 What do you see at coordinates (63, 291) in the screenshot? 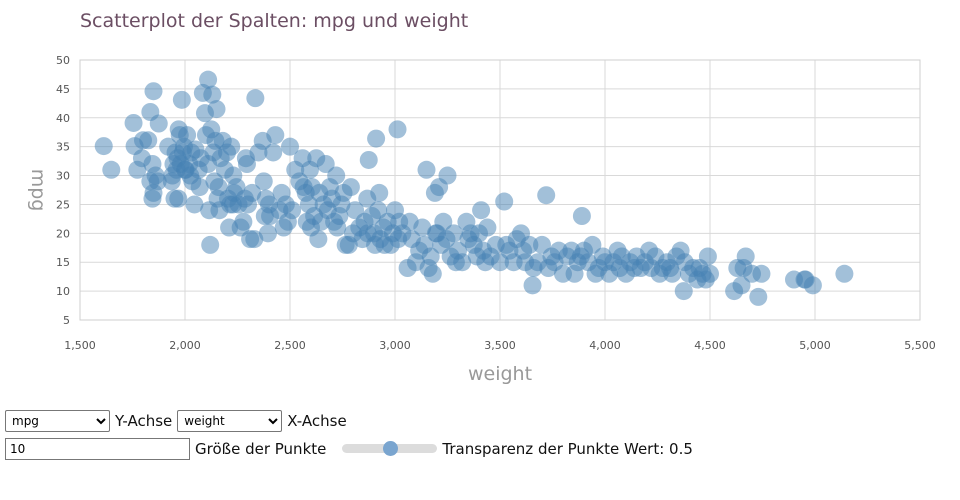
I see `y-tick-label: 10` at bounding box center [63, 291].